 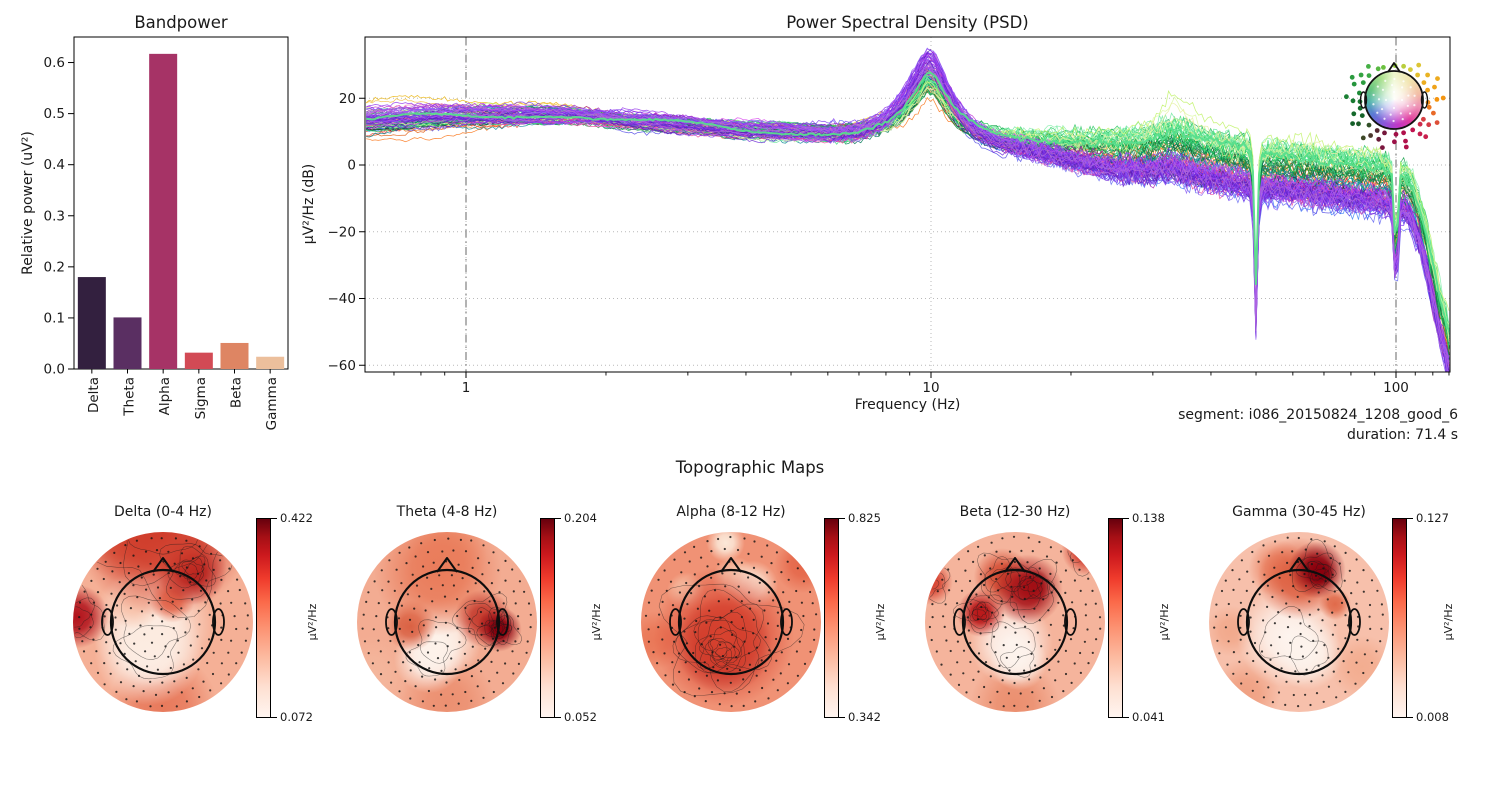 I want to click on segment-id-text: segment: i086_20150824_1208_good_6, so click(x=1318, y=415).